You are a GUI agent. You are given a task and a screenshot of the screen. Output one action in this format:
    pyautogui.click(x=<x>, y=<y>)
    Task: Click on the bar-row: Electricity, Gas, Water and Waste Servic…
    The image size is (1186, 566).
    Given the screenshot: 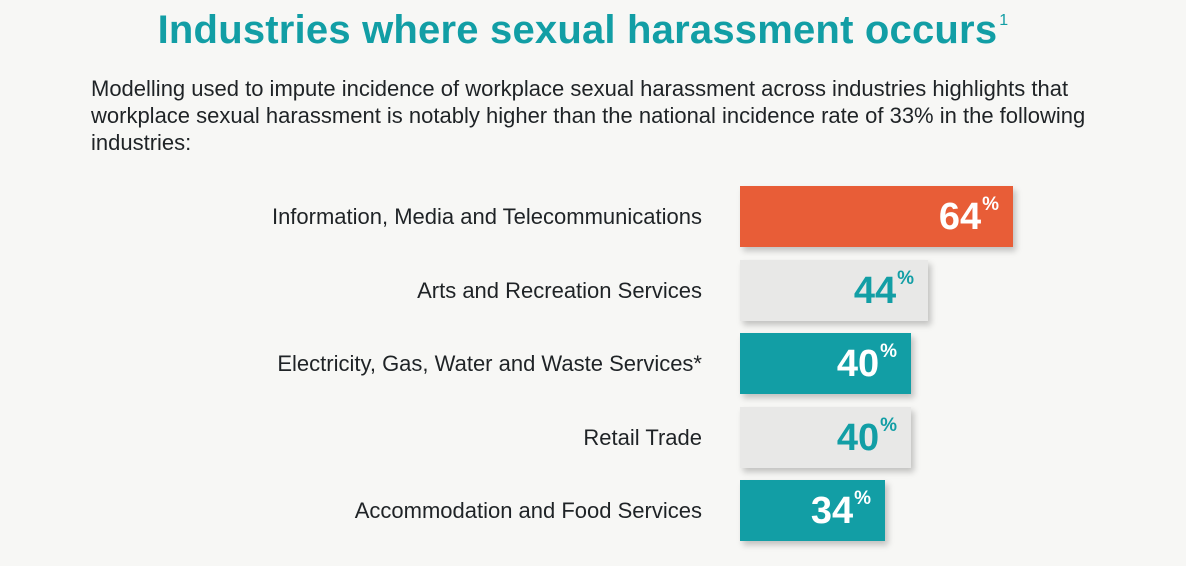 What is the action you would take?
    pyautogui.click(x=593, y=364)
    